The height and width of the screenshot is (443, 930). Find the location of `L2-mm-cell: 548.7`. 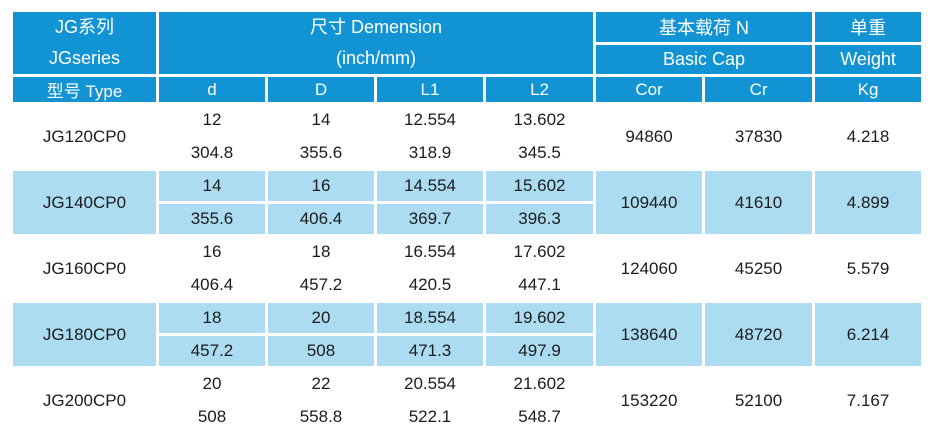

L2-mm-cell: 548.7 is located at coordinates (539, 417).